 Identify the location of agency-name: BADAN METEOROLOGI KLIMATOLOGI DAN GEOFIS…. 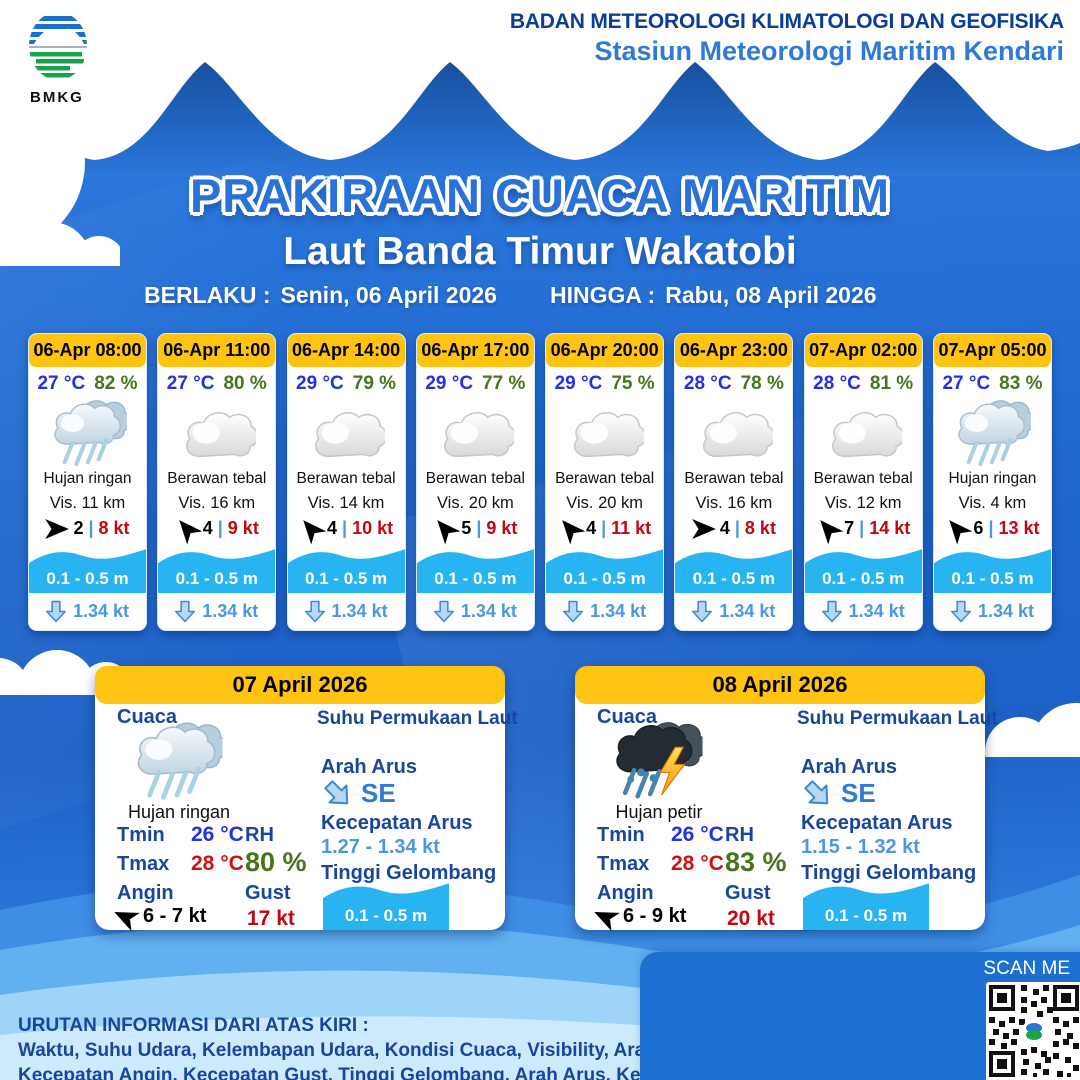
(786, 21).